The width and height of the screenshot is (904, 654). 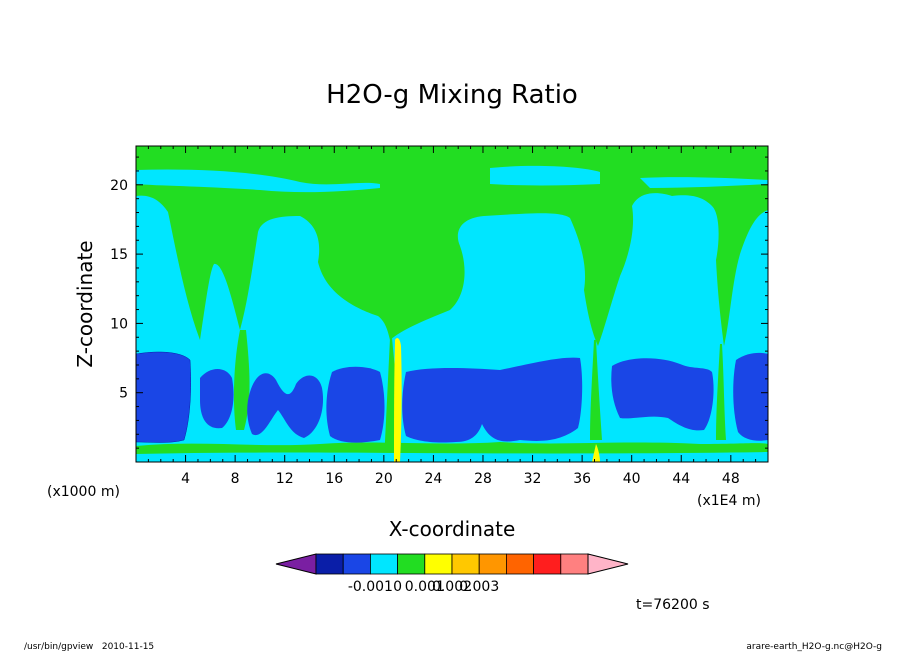 What do you see at coordinates (235, 479) in the screenshot?
I see `x-tick-label: 8` at bounding box center [235, 479].